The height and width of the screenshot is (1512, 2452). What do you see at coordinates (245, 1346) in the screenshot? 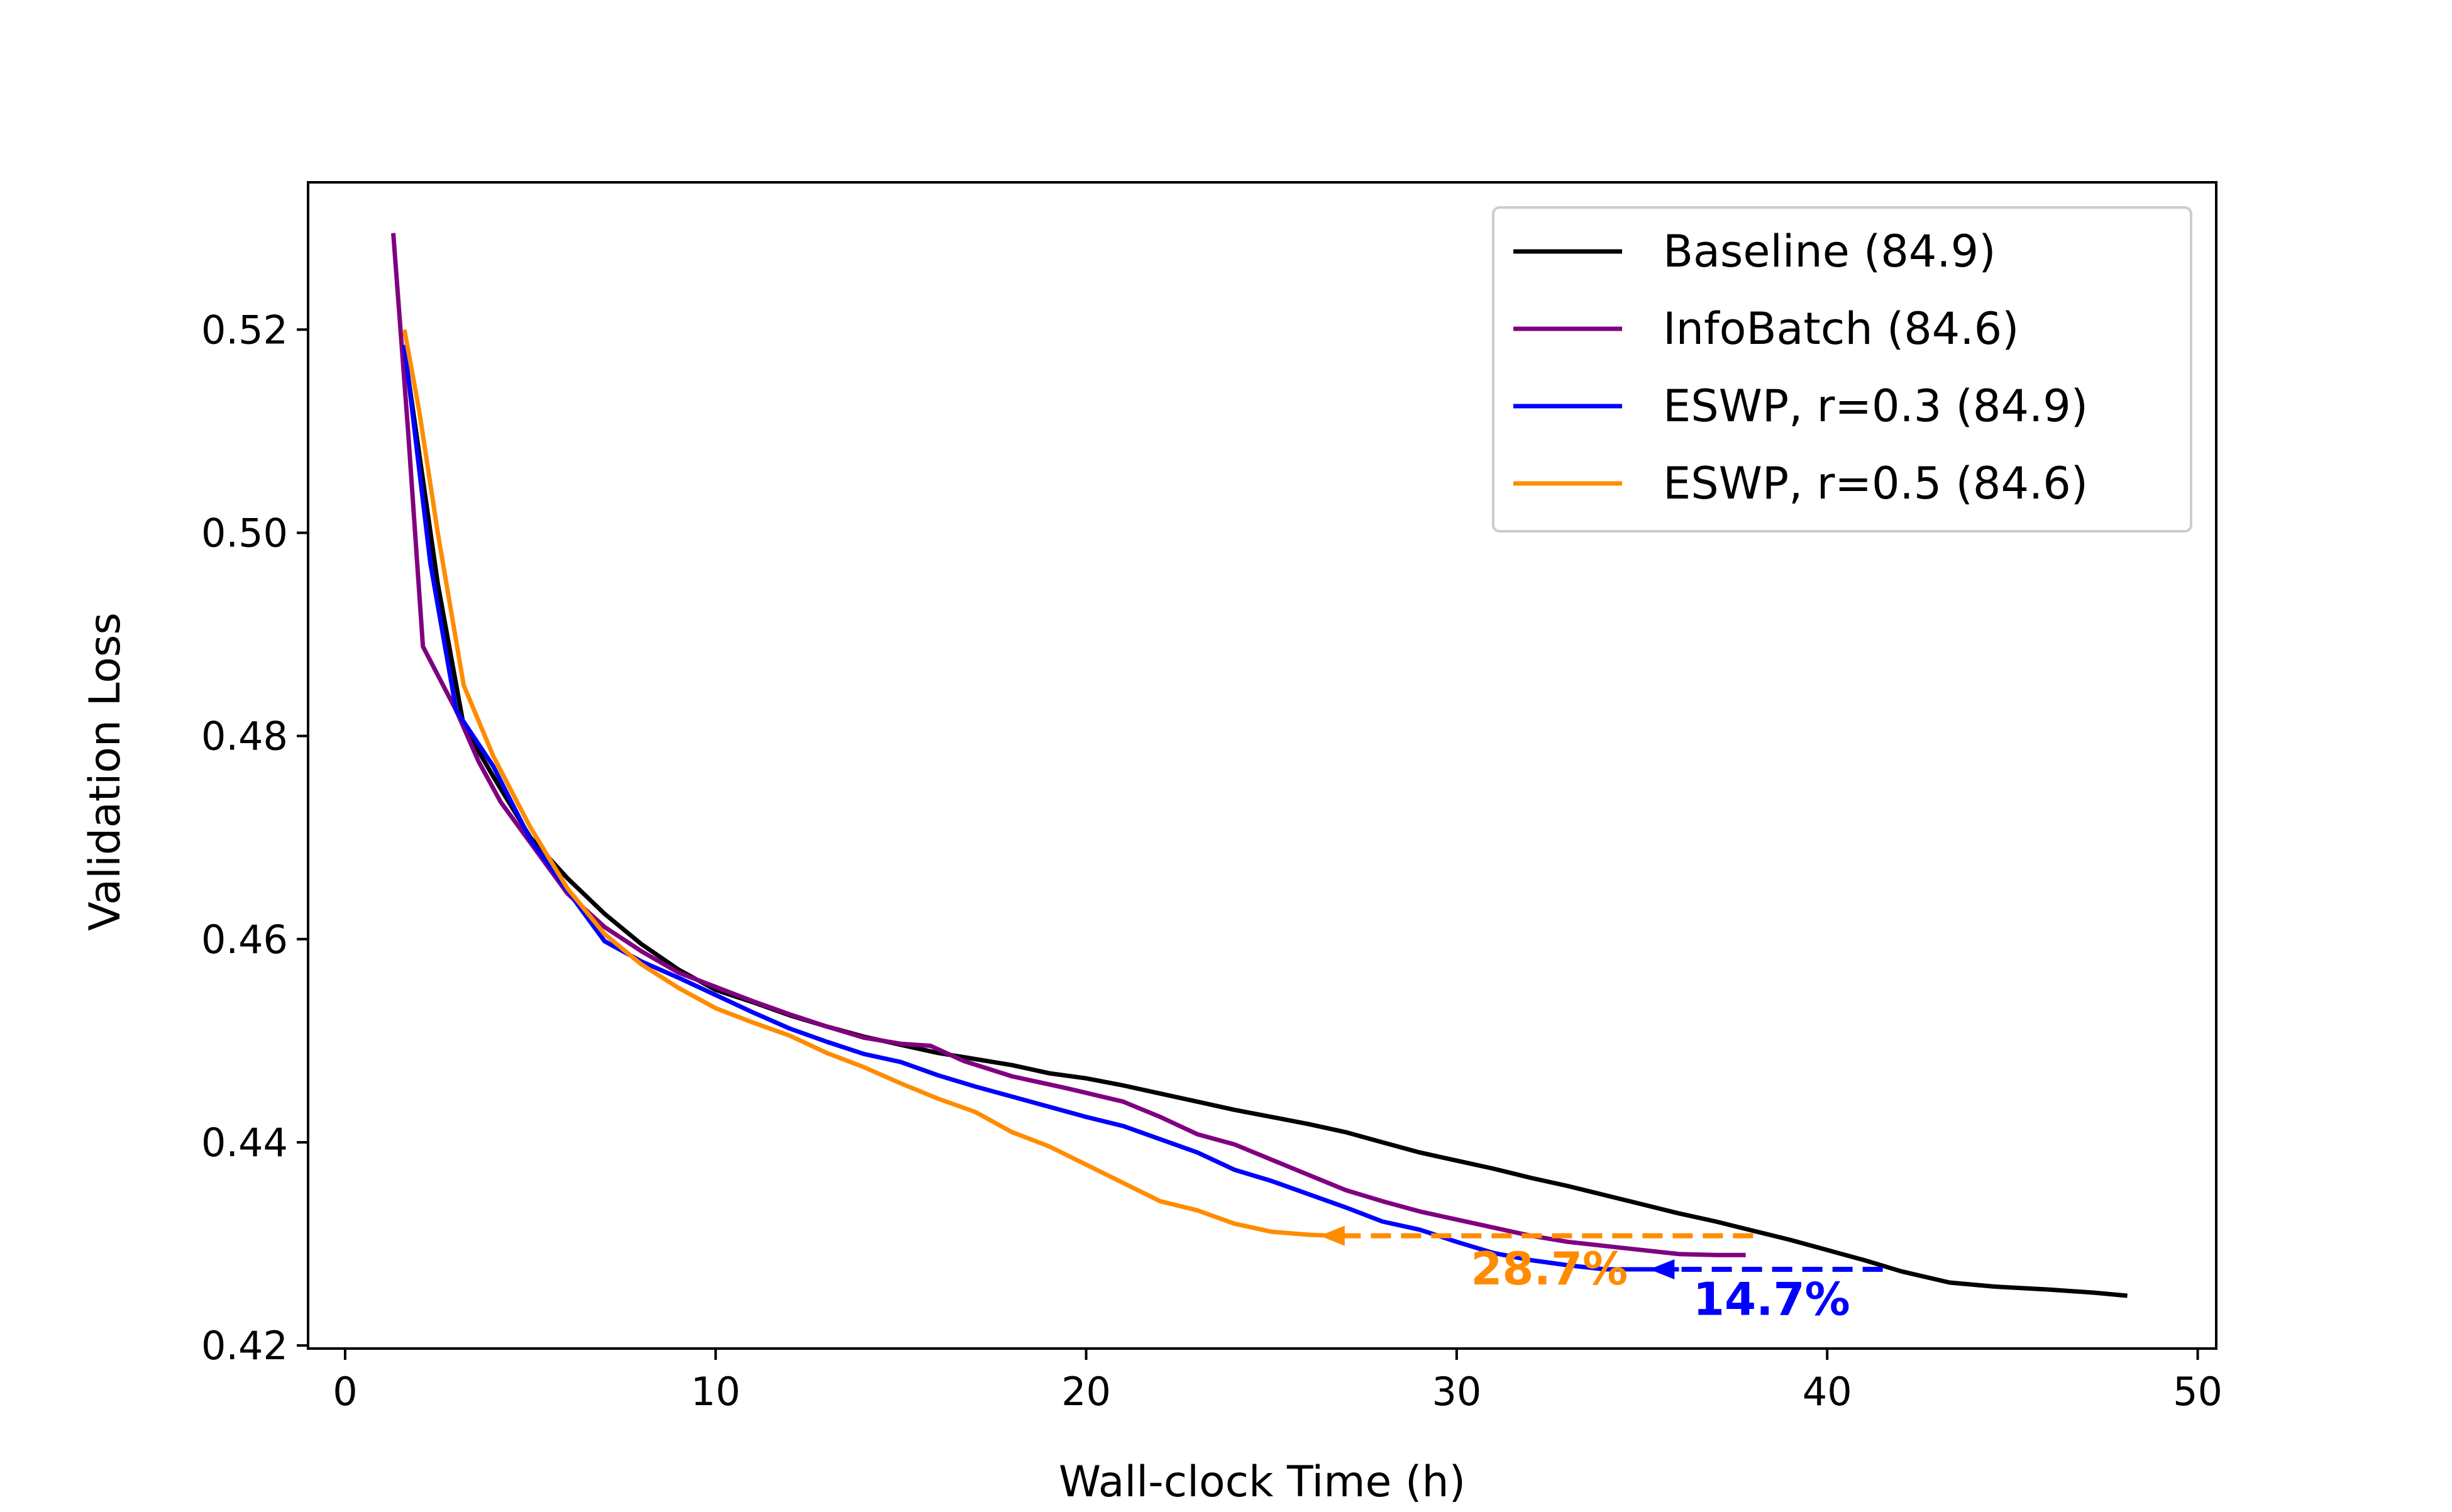
I see `y-tick-label: 0.42` at bounding box center [245, 1346].